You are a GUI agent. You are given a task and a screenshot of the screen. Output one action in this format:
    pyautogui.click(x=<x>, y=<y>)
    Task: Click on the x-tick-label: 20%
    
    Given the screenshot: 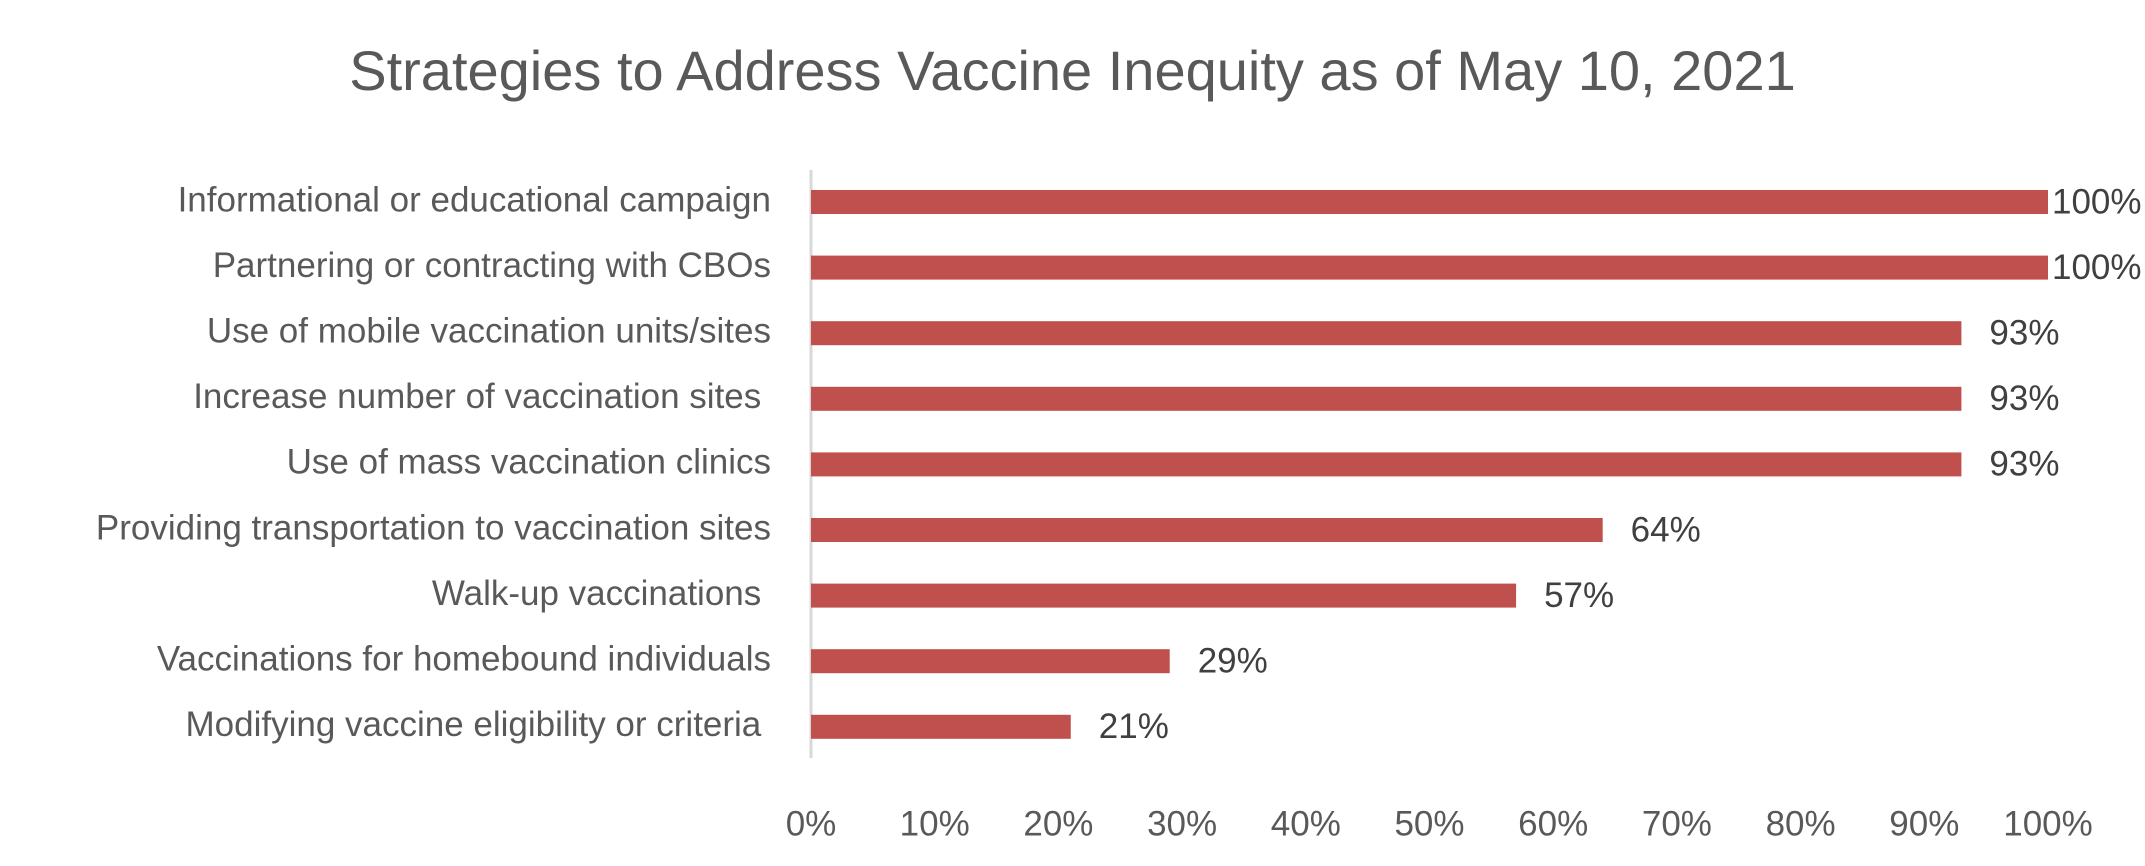 What is the action you would take?
    pyautogui.click(x=1058, y=823)
    